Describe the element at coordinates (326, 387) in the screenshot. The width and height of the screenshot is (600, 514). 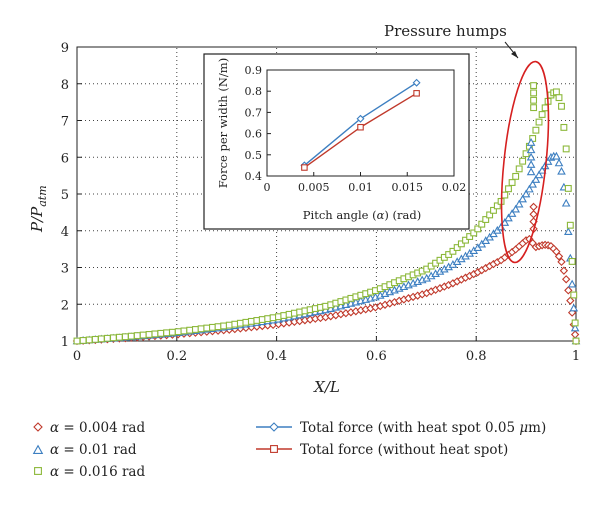
I see `main-x-axis-label: X/L` at that location.